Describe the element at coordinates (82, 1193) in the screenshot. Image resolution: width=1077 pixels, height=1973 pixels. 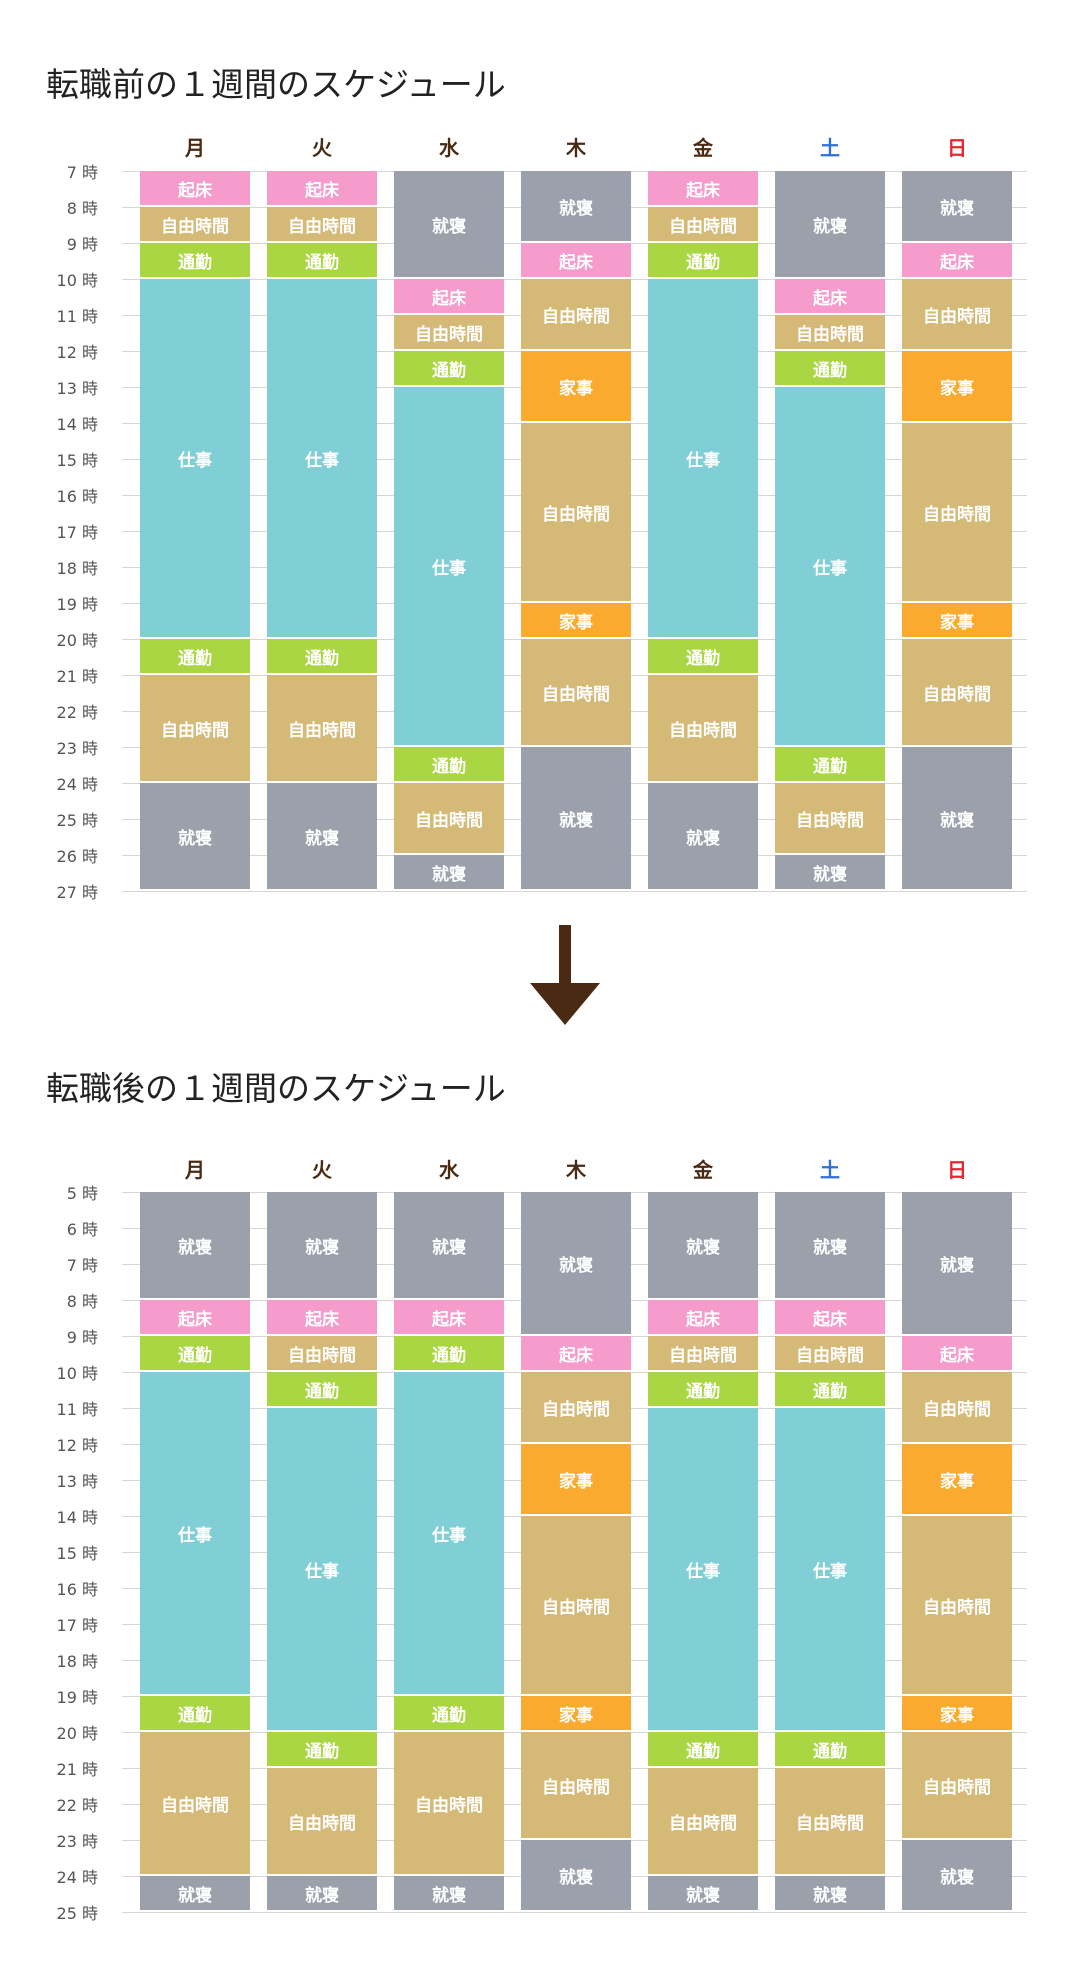
I see `hour-tick-label: 5 時` at that location.